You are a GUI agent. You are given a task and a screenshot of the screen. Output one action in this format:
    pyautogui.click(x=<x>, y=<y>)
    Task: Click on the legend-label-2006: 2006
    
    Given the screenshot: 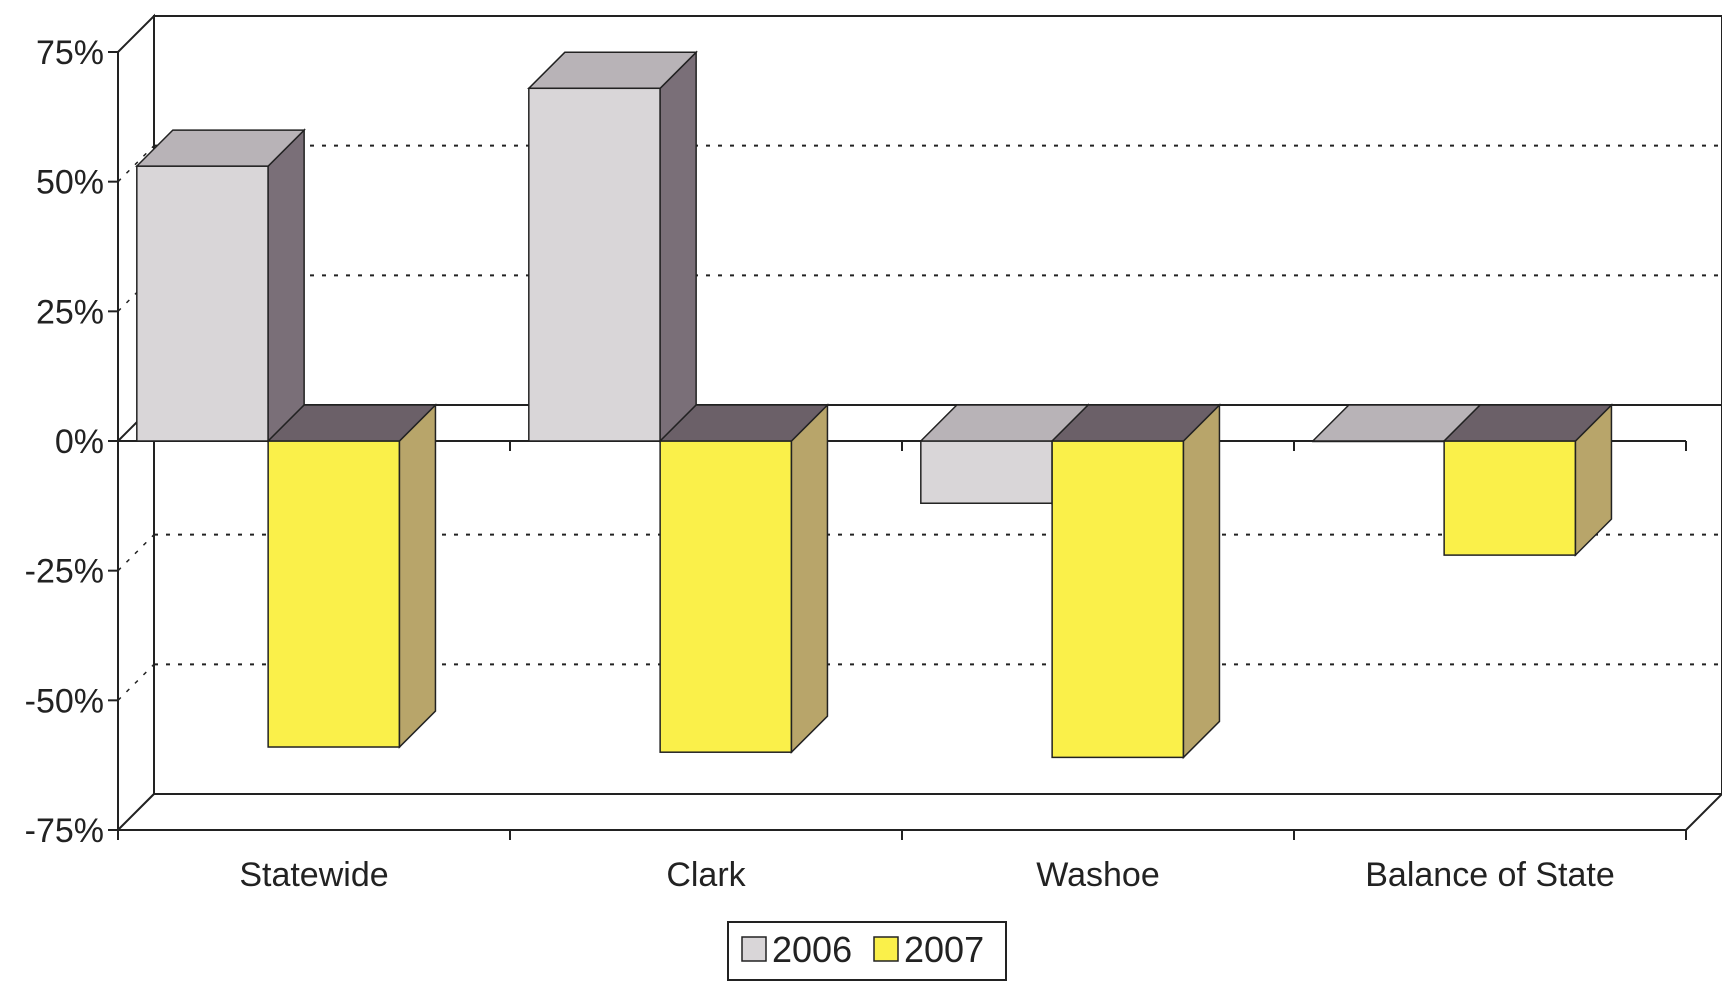 What is the action you would take?
    pyautogui.click(x=812, y=949)
    